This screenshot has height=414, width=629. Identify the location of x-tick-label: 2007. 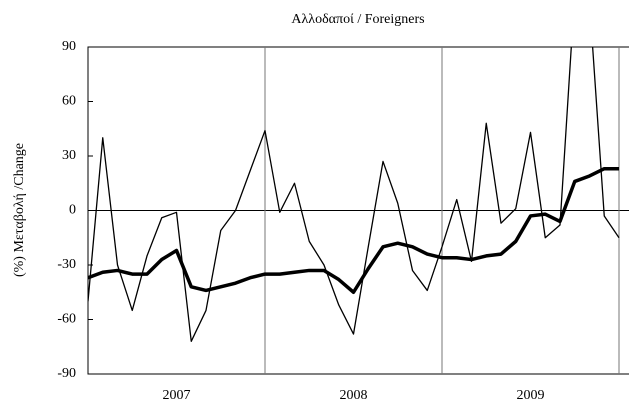
(177, 395).